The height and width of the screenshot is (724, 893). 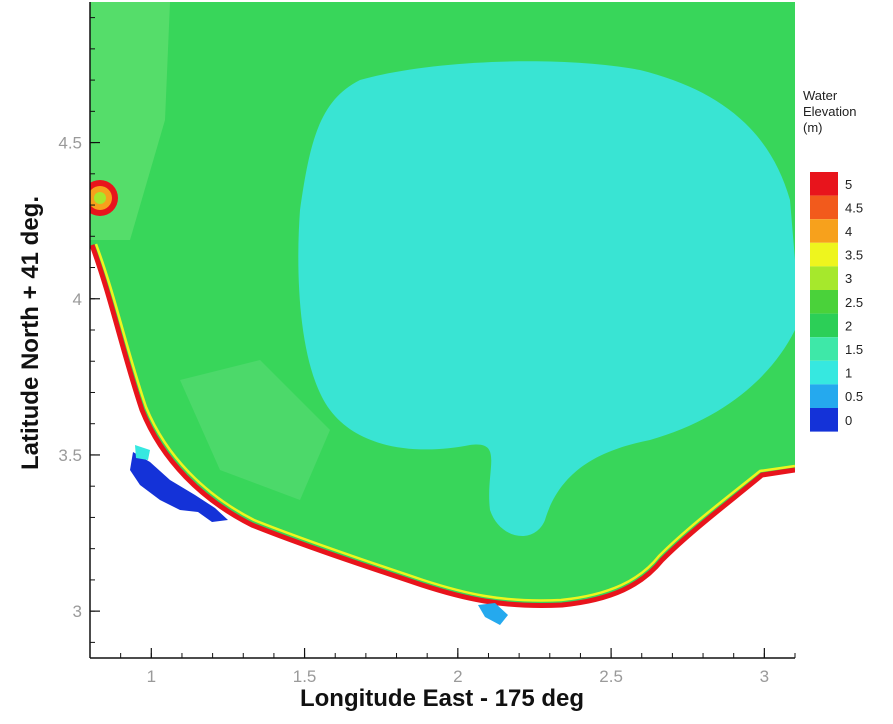 I want to click on inlet-blue, so click(x=179, y=487).